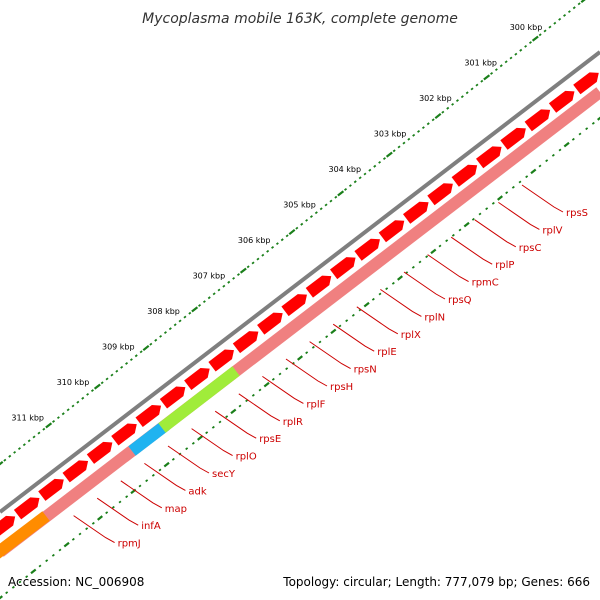 This screenshot has height=600, width=600. Describe the element at coordinates (530, 248) in the screenshot. I see `gene-label: rpsC` at that location.